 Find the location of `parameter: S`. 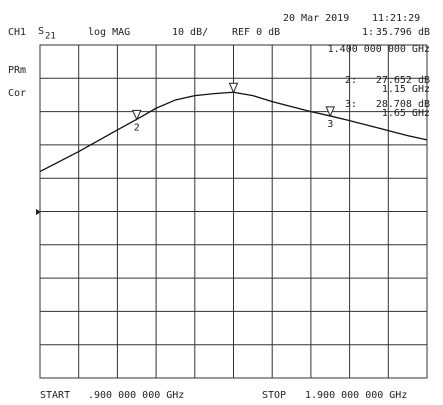

parameter: S is located at coordinates (41, 31).